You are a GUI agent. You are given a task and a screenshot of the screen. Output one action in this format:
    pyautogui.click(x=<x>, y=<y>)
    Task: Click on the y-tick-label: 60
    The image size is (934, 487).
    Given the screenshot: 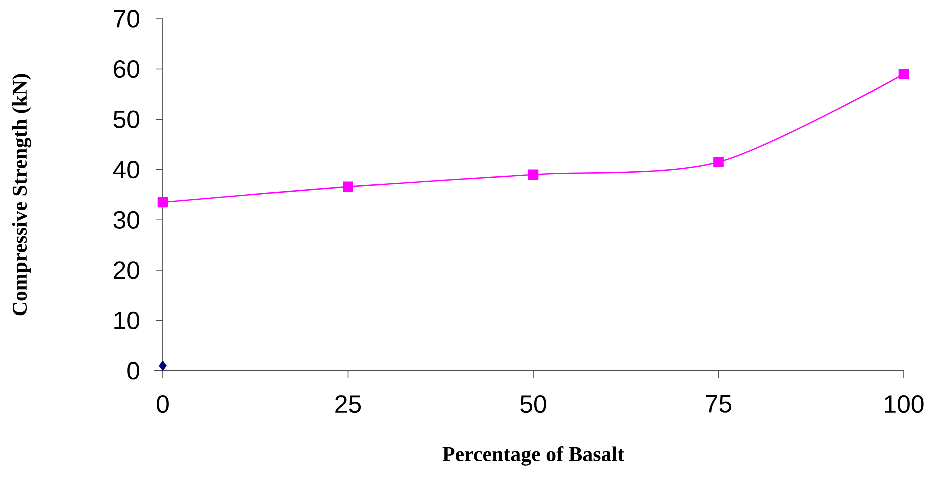 What is the action you would take?
    pyautogui.click(x=127, y=69)
    